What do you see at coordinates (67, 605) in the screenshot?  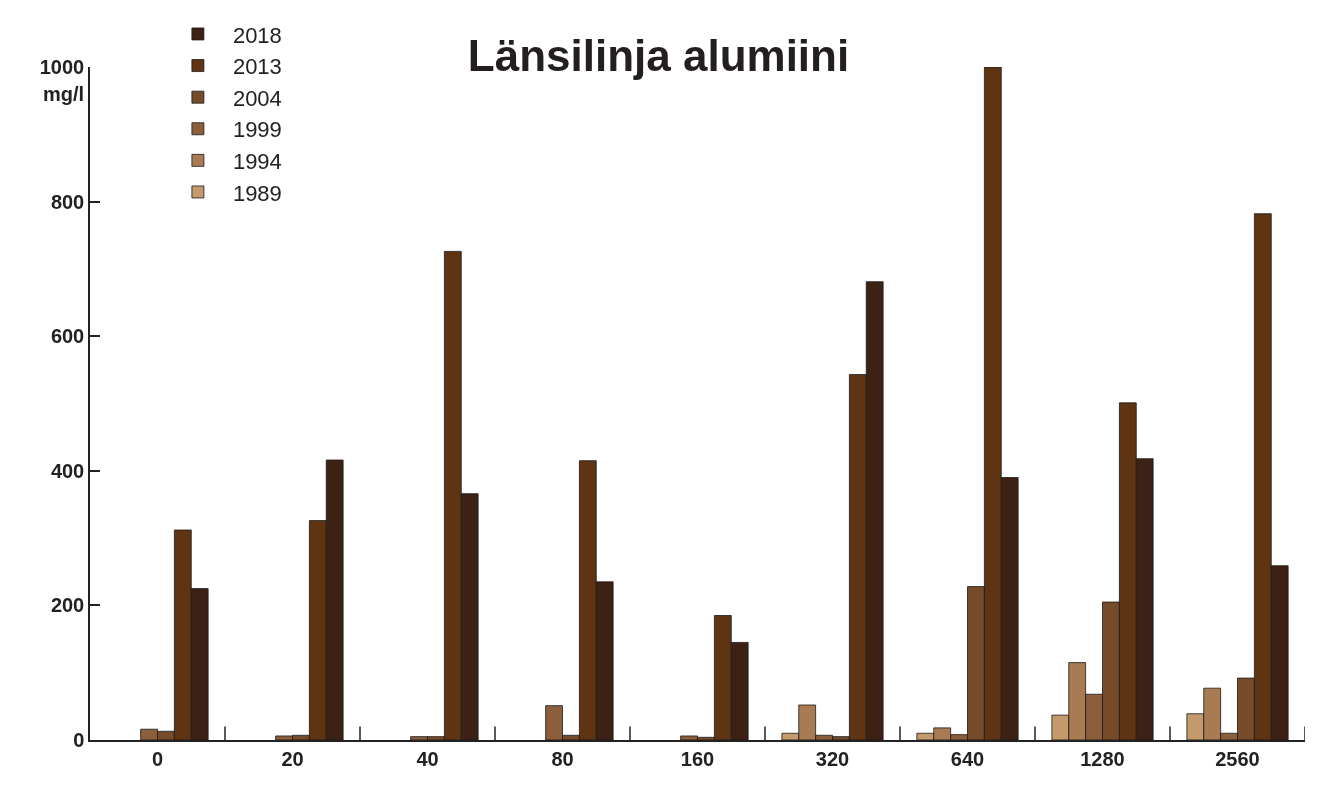 I see `y-tick-label: 200` at bounding box center [67, 605].